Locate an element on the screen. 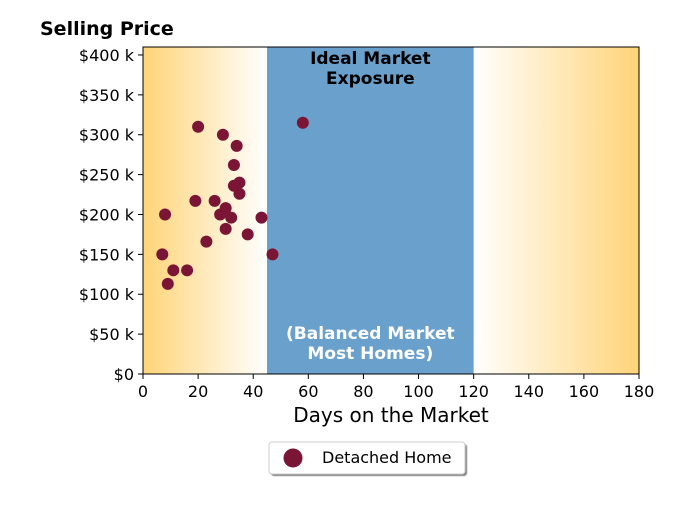 The width and height of the screenshot is (695, 513). legend: Detached Home is located at coordinates (367, 458).